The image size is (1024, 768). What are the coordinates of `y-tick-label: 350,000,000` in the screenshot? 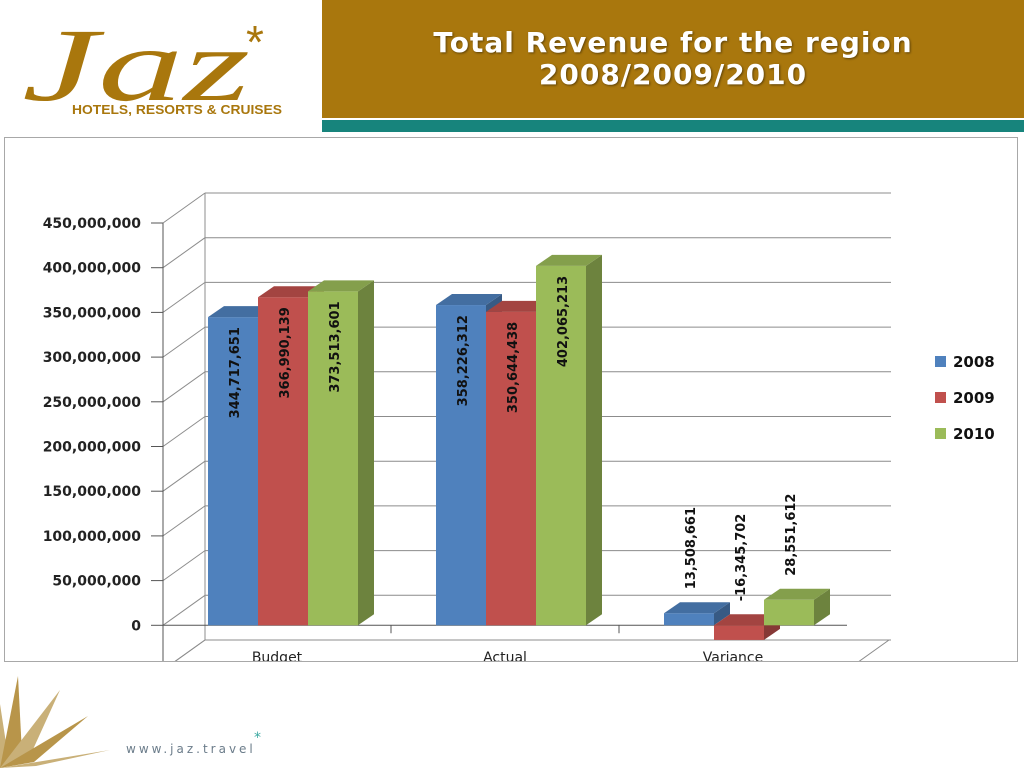 It's located at (92, 313).